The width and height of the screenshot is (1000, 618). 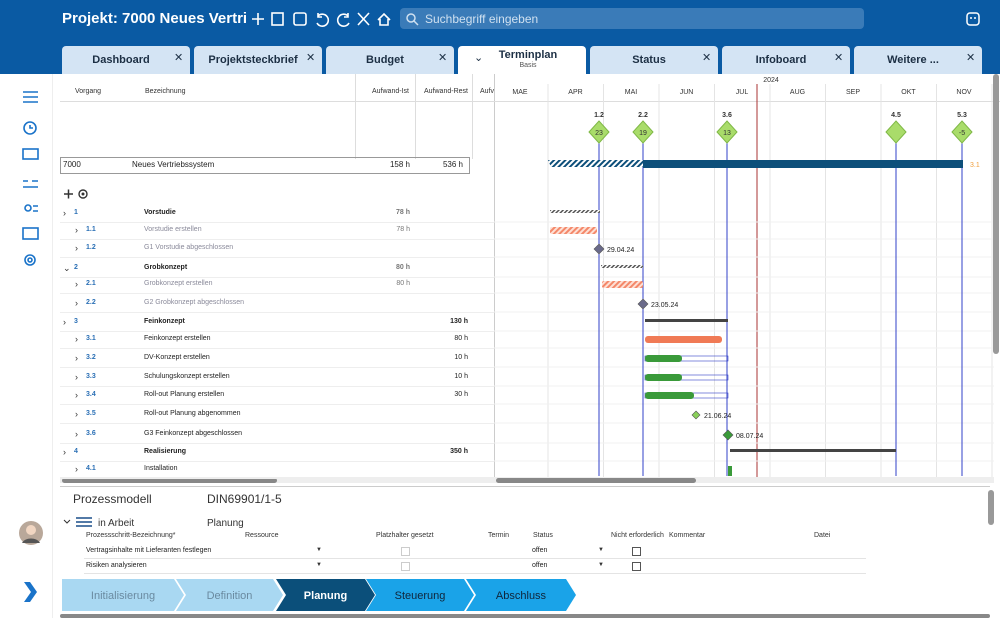 I want to click on project-title: Projekt: 7000 Neues Vertri, so click(x=155, y=18).